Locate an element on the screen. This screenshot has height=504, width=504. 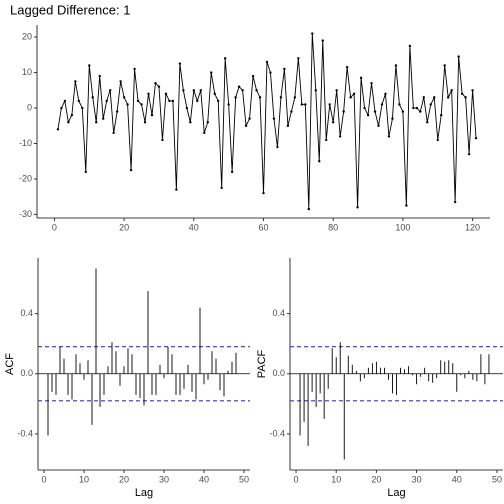
y-tick-label: 0.4 is located at coordinates (278, 313).